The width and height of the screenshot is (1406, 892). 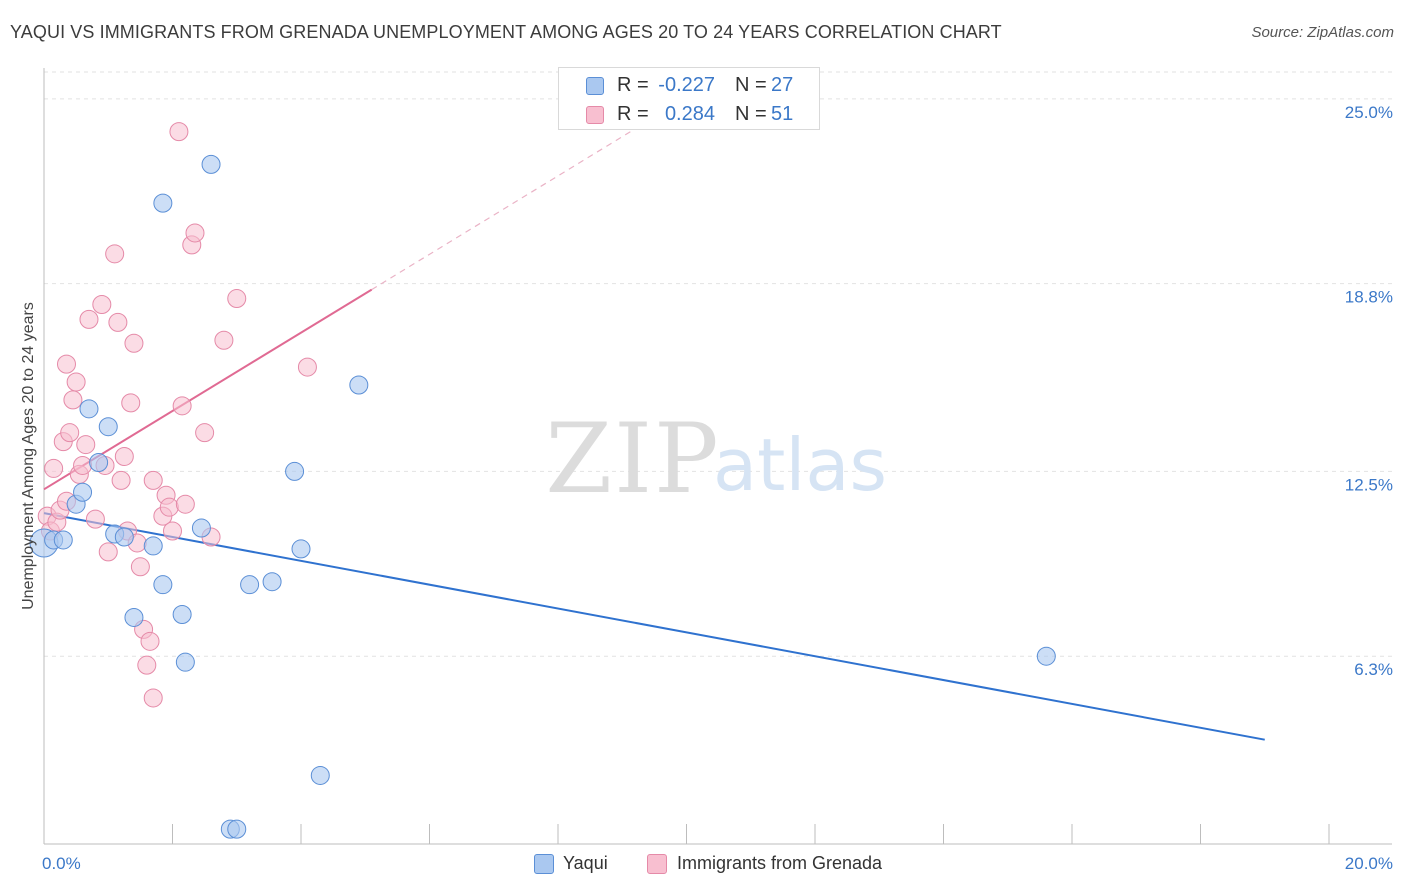 I want to click on r-value: -0.227, so click(x=686, y=85).